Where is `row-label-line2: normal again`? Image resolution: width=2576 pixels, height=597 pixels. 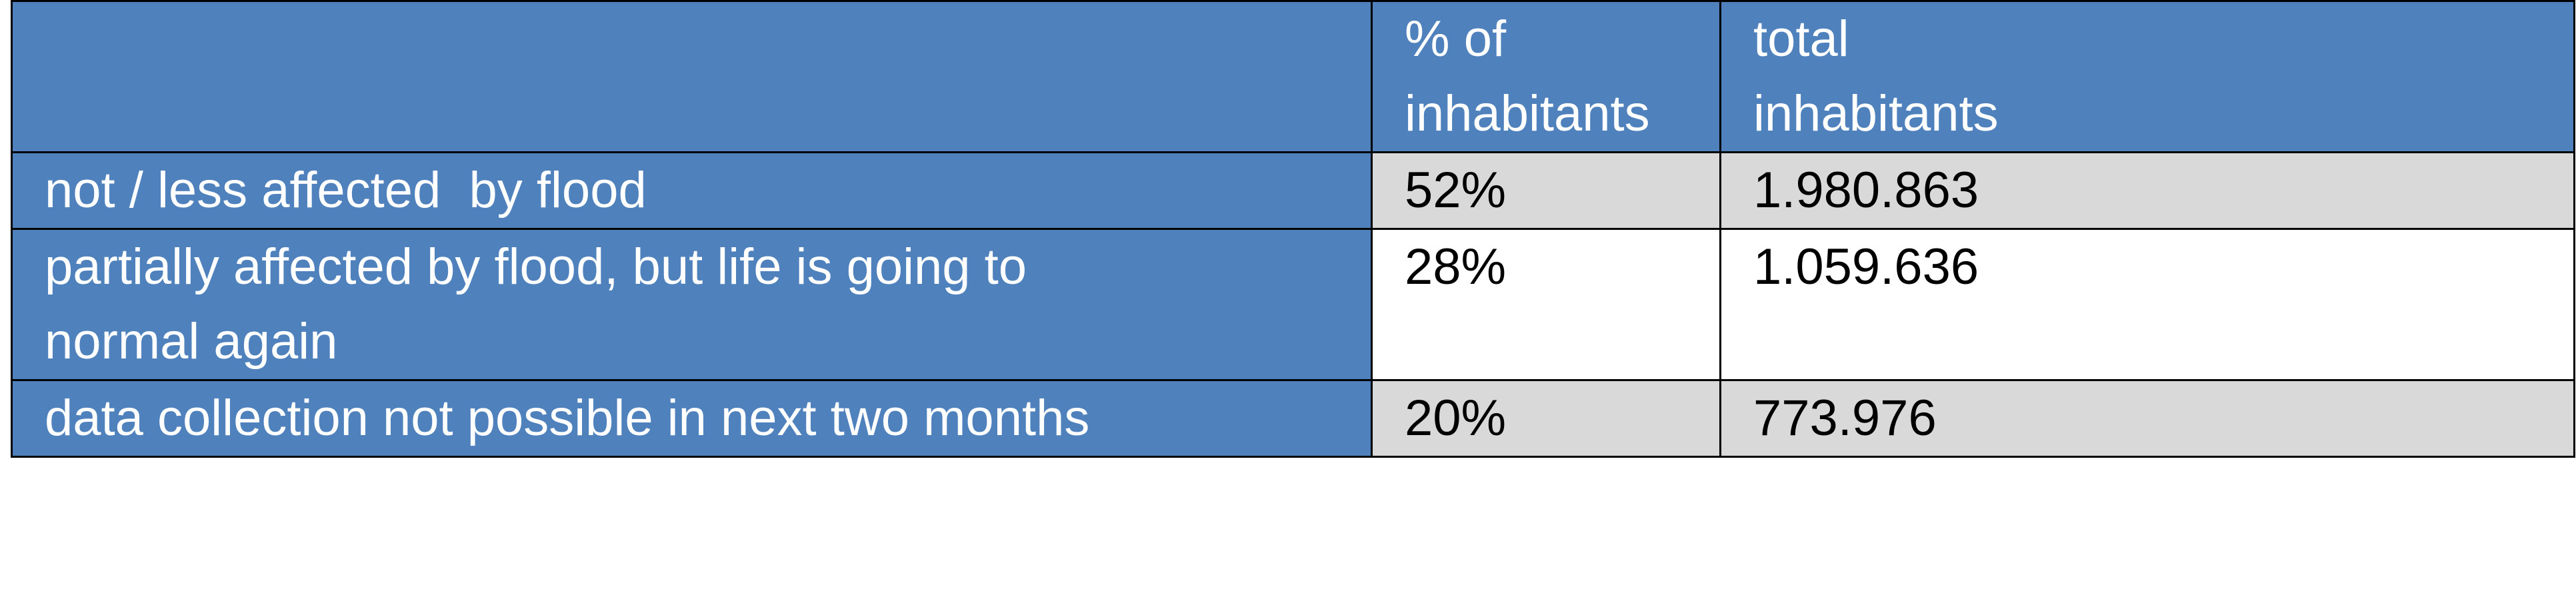
row-label-line2: normal again is located at coordinates (191, 341).